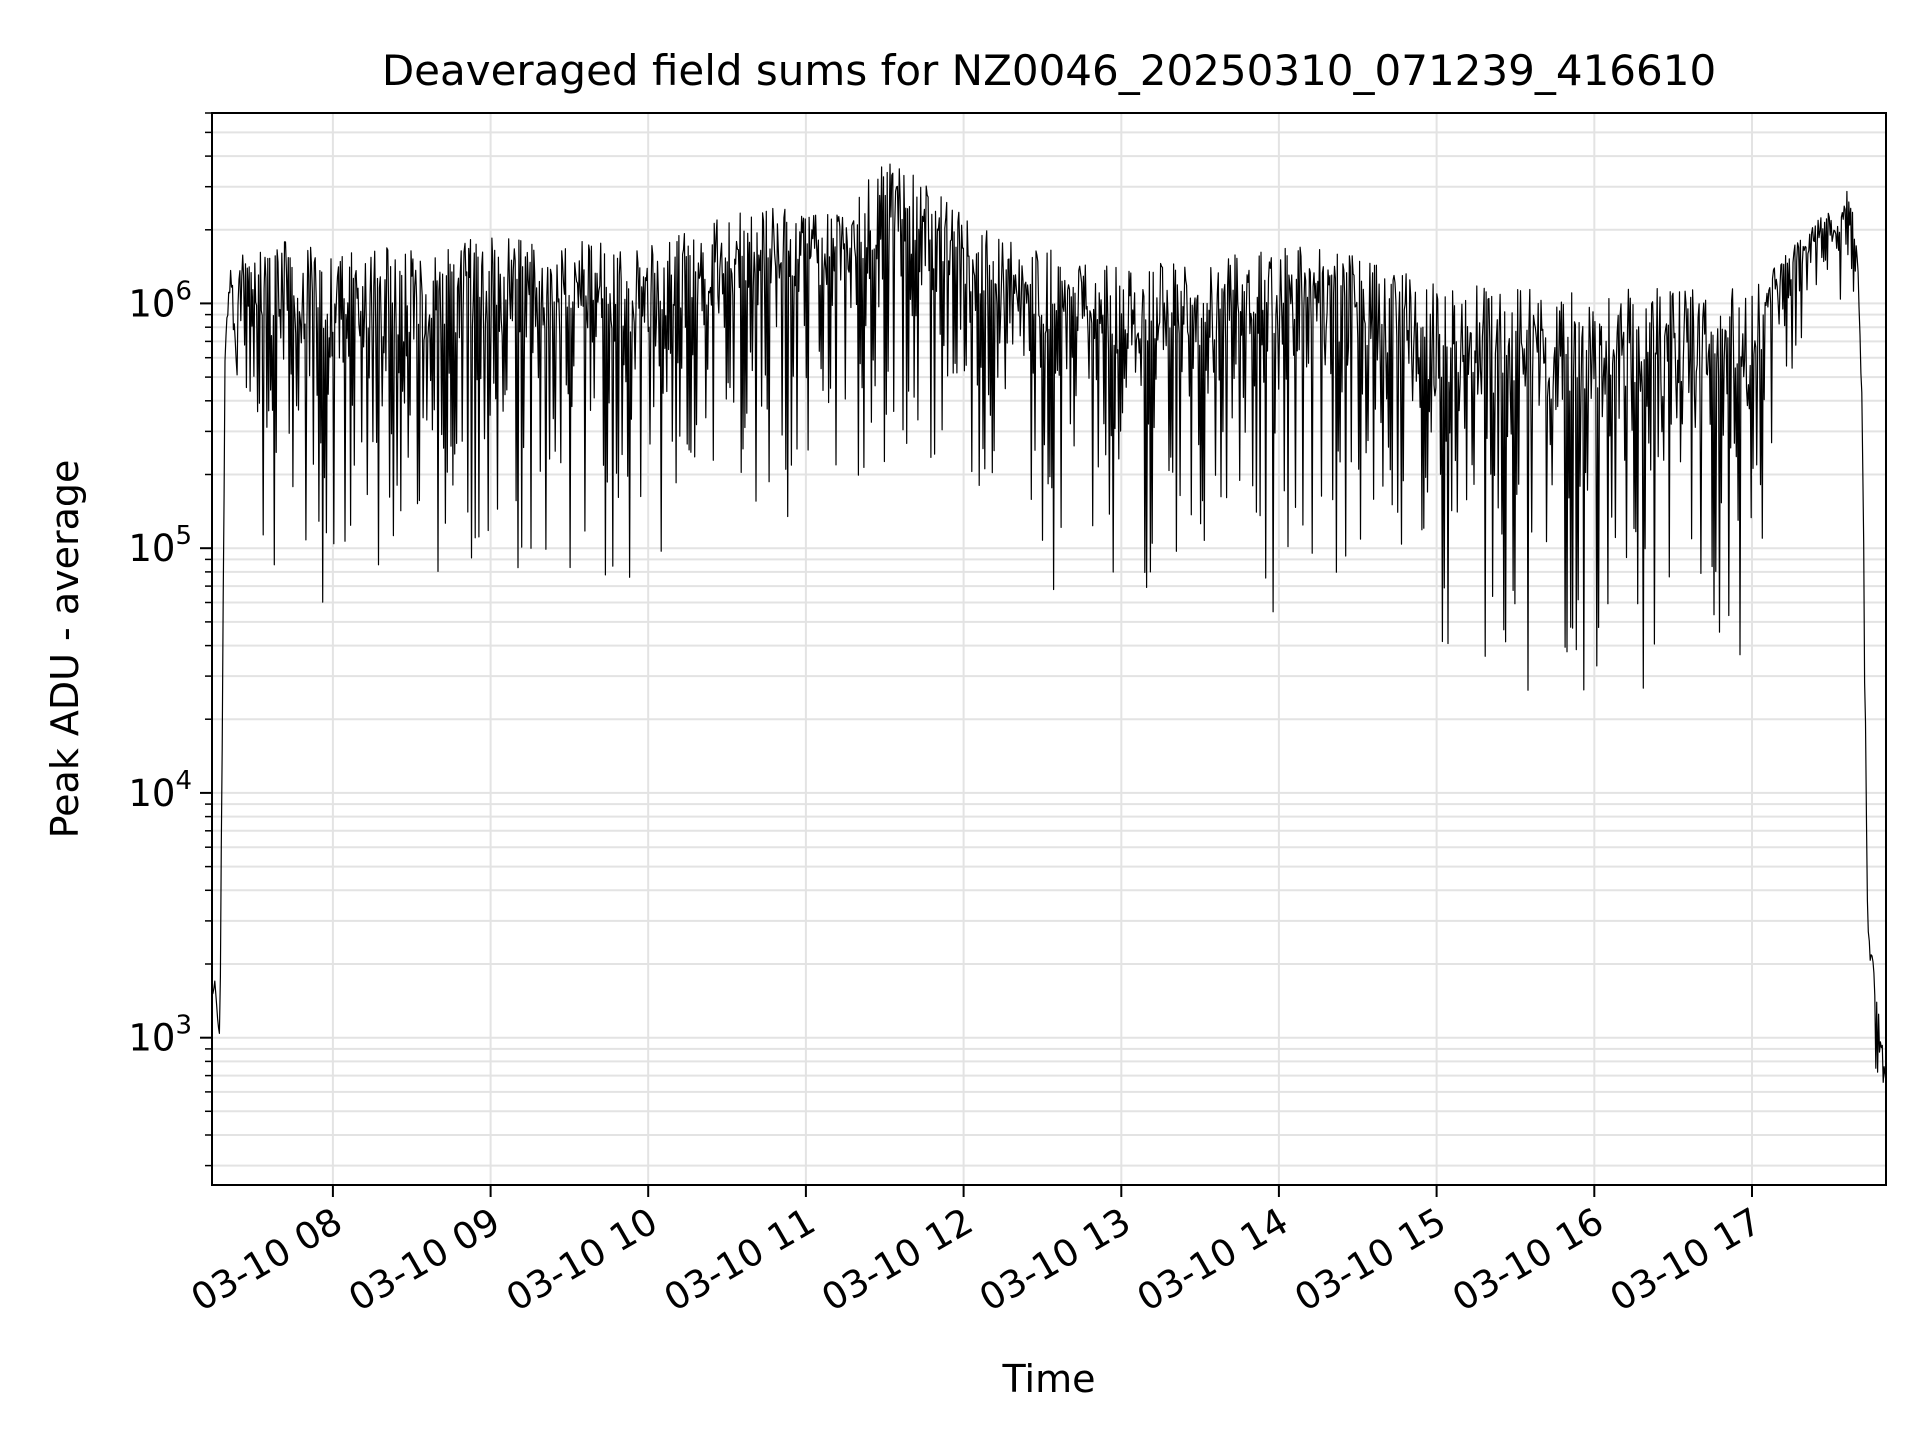  Describe the element at coordinates (267, 1260) in the screenshot. I see `x-tick-label: 03-10 08` at that location.